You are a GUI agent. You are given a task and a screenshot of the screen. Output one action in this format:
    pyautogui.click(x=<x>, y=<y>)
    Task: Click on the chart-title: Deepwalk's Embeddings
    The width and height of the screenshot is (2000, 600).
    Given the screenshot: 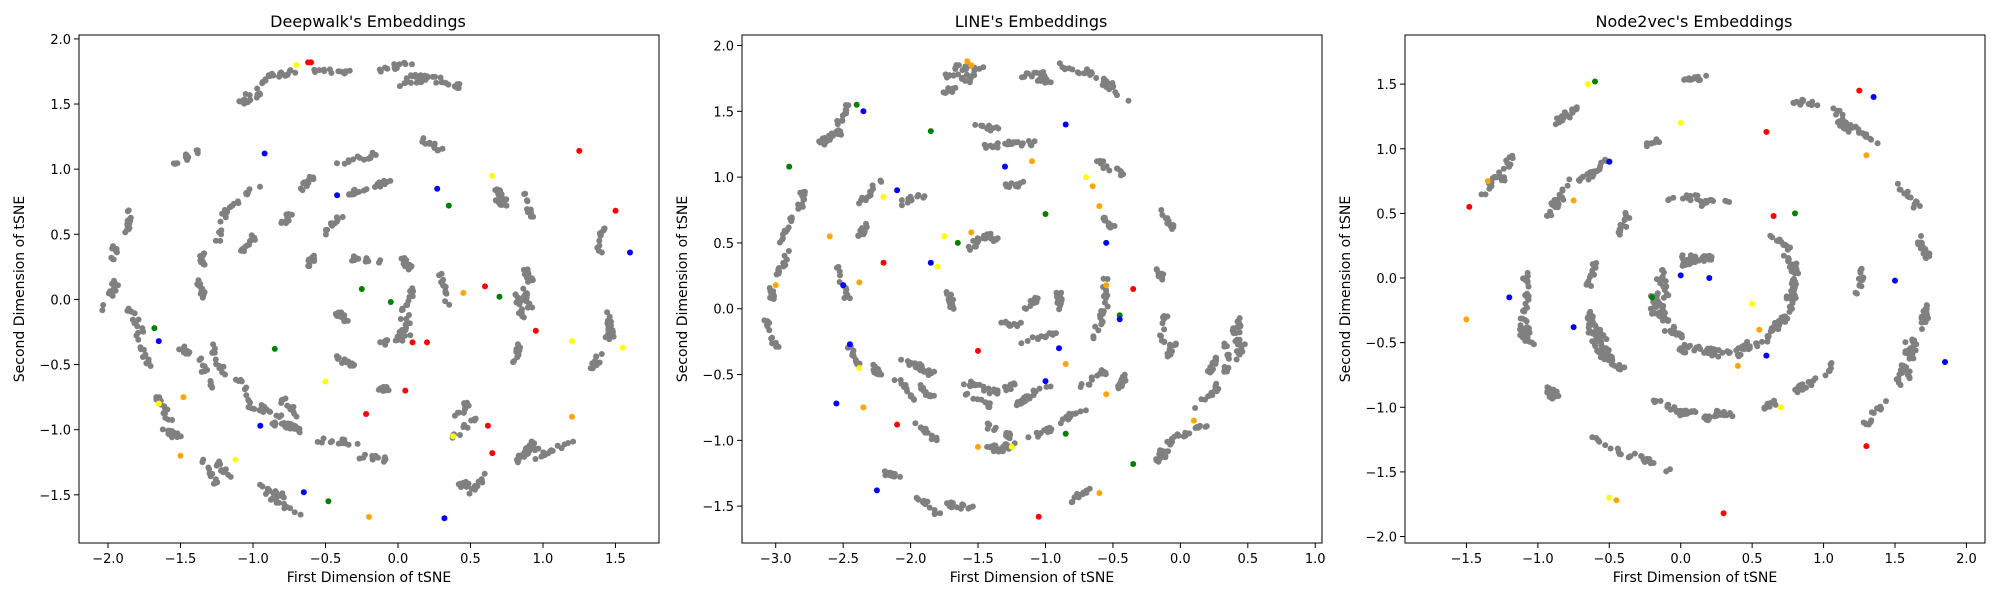 What is the action you would take?
    pyautogui.click(x=368, y=21)
    